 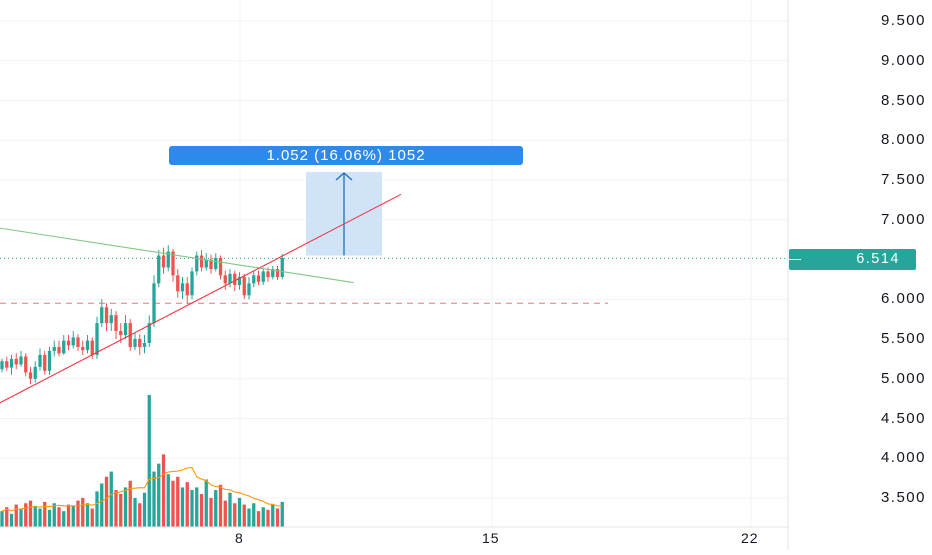 What do you see at coordinates (142, 489) in the screenshot?
I see `volume-moving-average` at bounding box center [142, 489].